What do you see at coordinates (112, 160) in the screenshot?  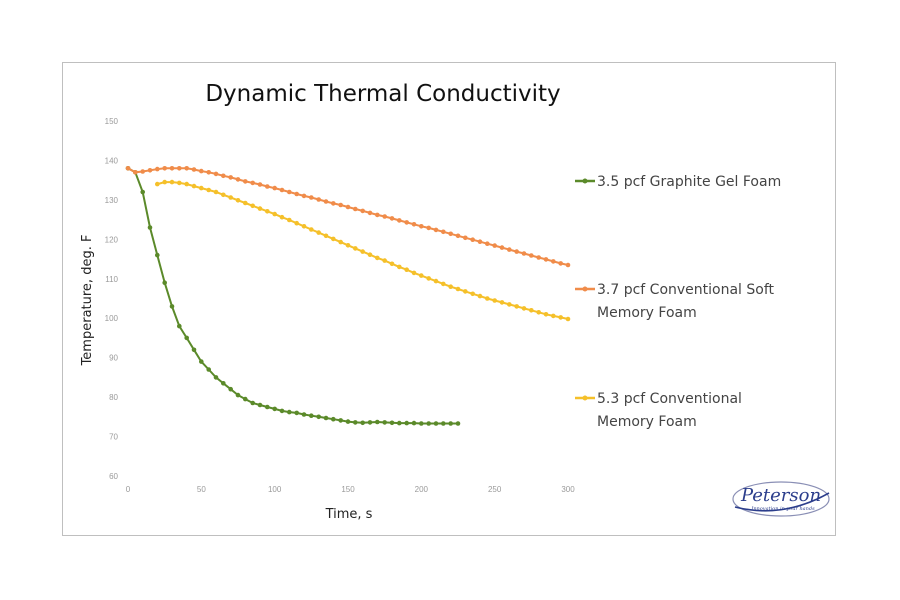 I see `y-tick-label: 140` at bounding box center [112, 160].